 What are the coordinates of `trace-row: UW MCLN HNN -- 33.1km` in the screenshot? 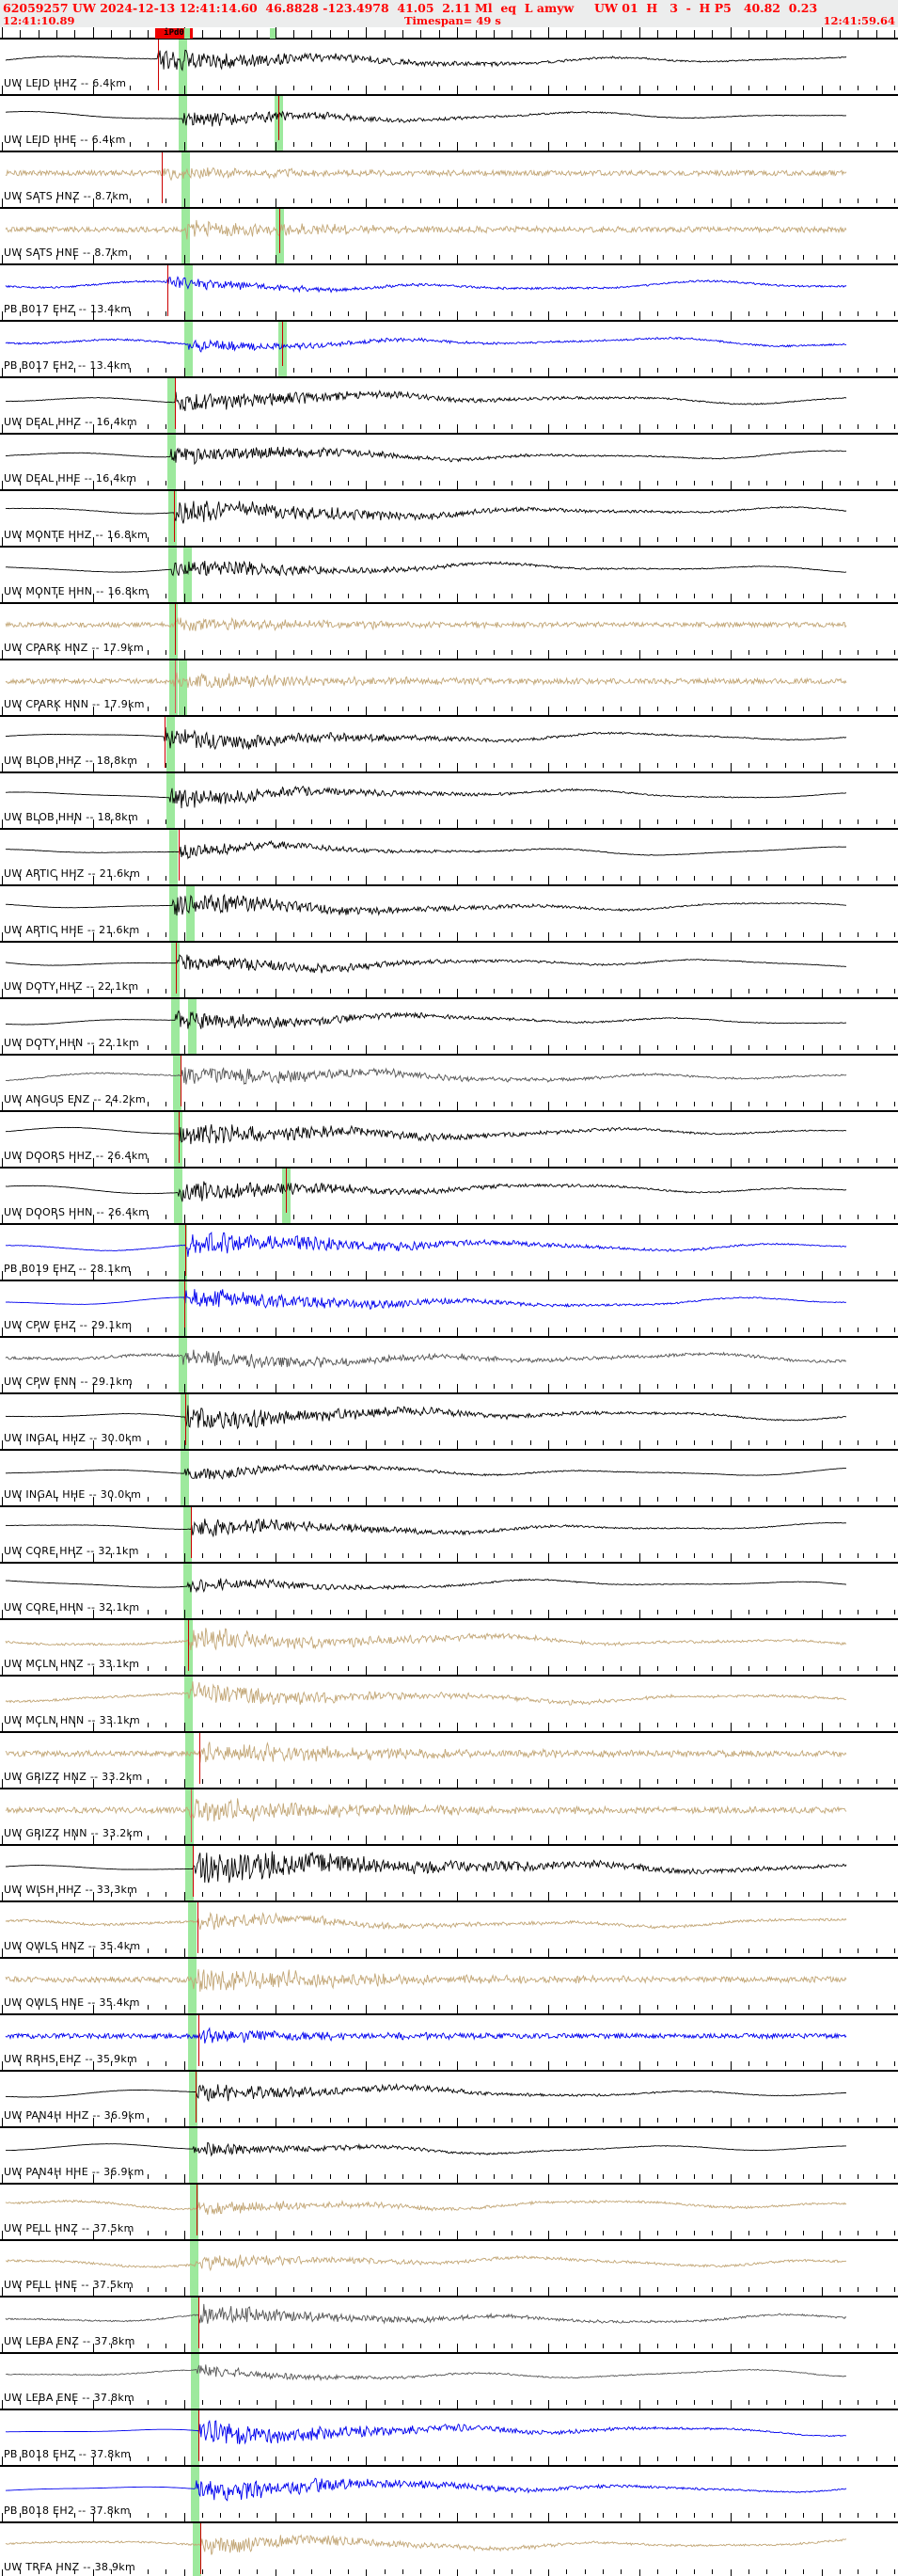 It's located at (449, 1705).